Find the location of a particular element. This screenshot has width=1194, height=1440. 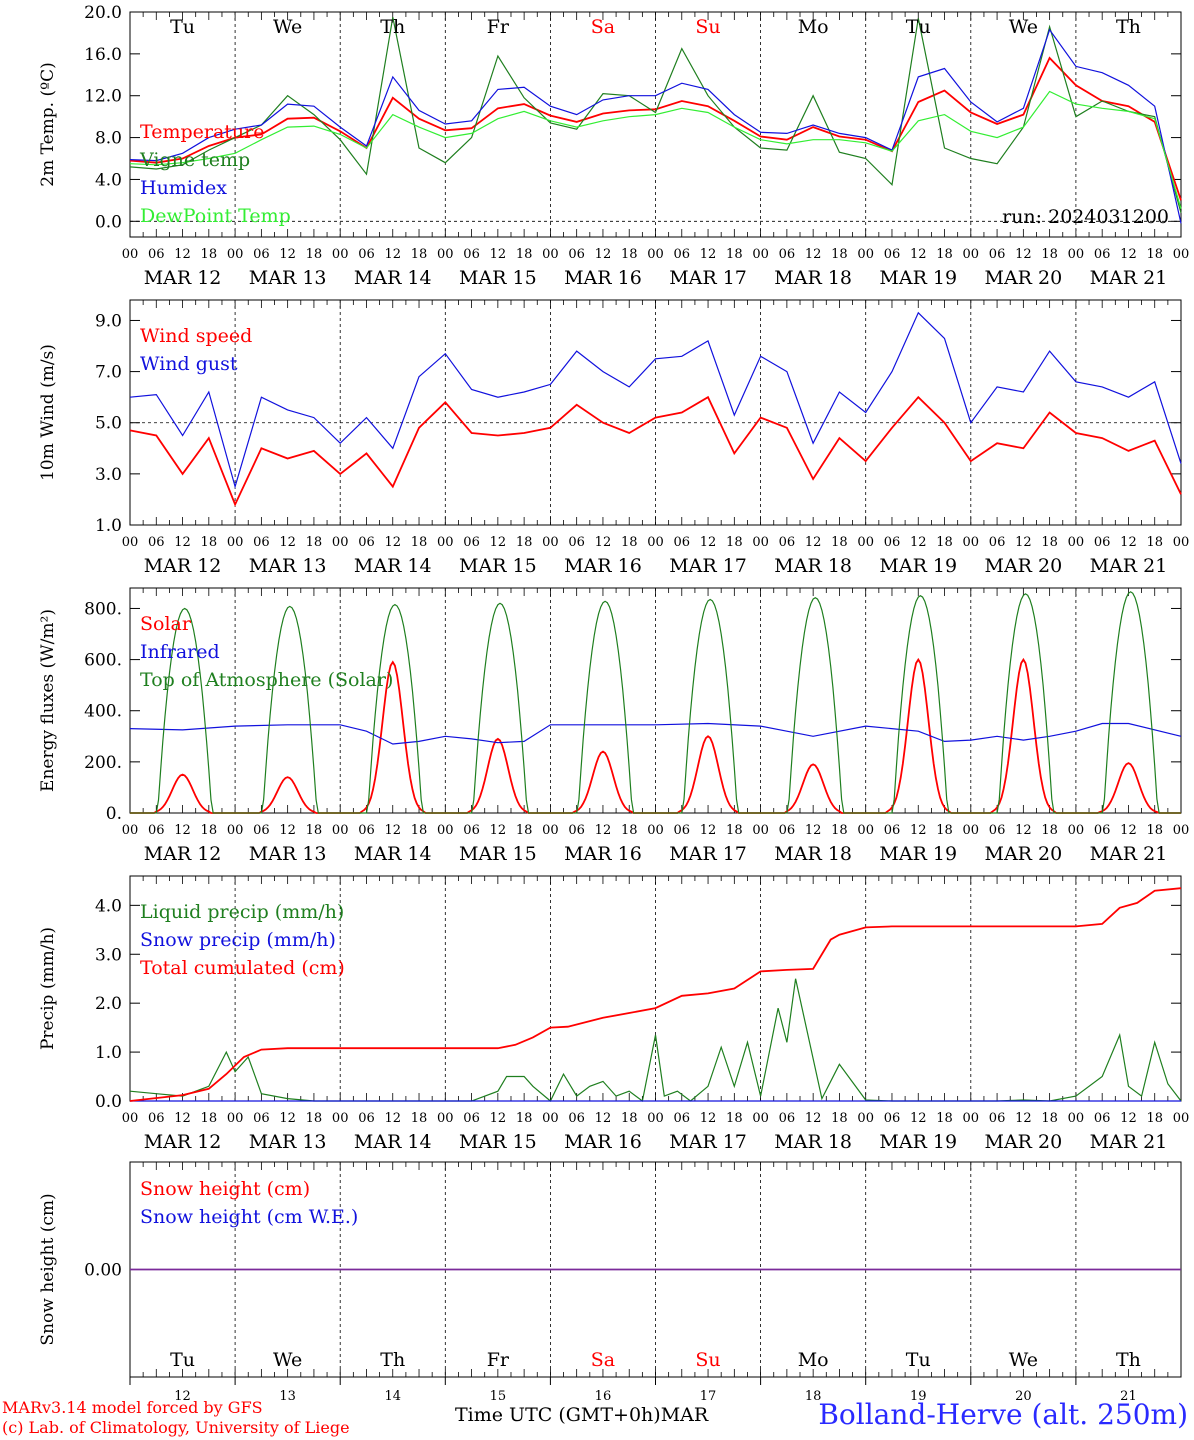

y-tick-label: 4.0 is located at coordinates (108, 906).